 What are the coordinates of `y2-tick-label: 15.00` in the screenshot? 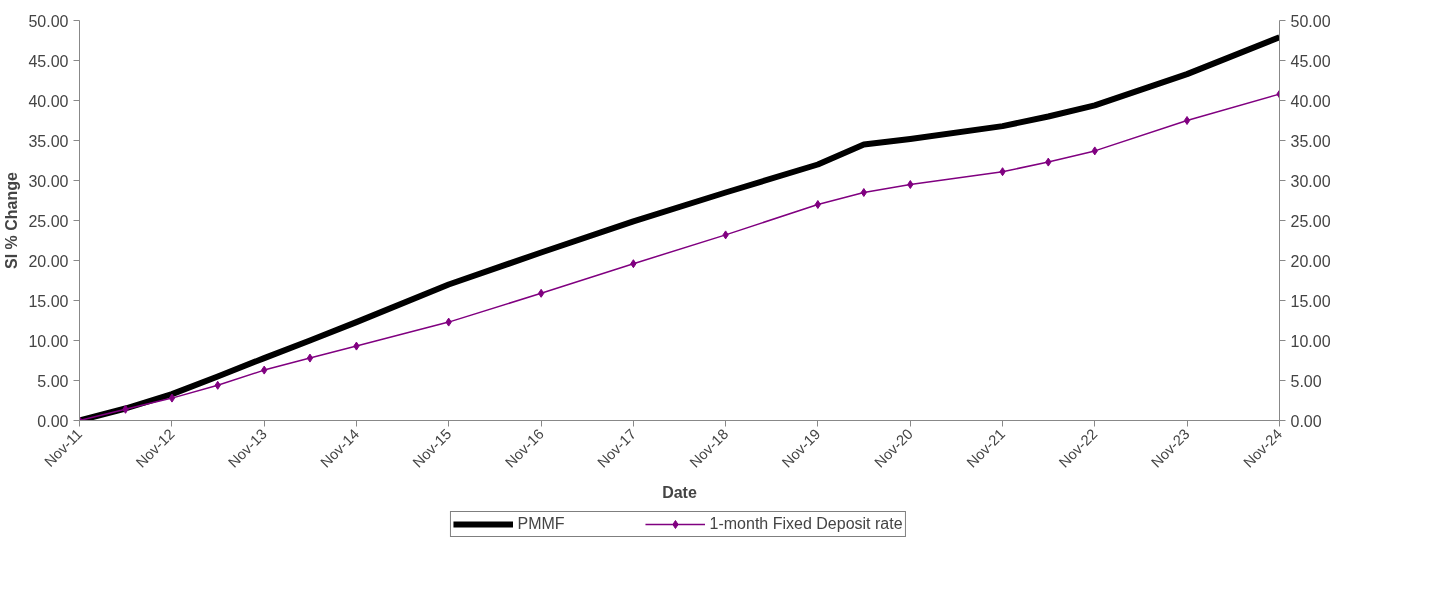 It's located at (1310, 301).